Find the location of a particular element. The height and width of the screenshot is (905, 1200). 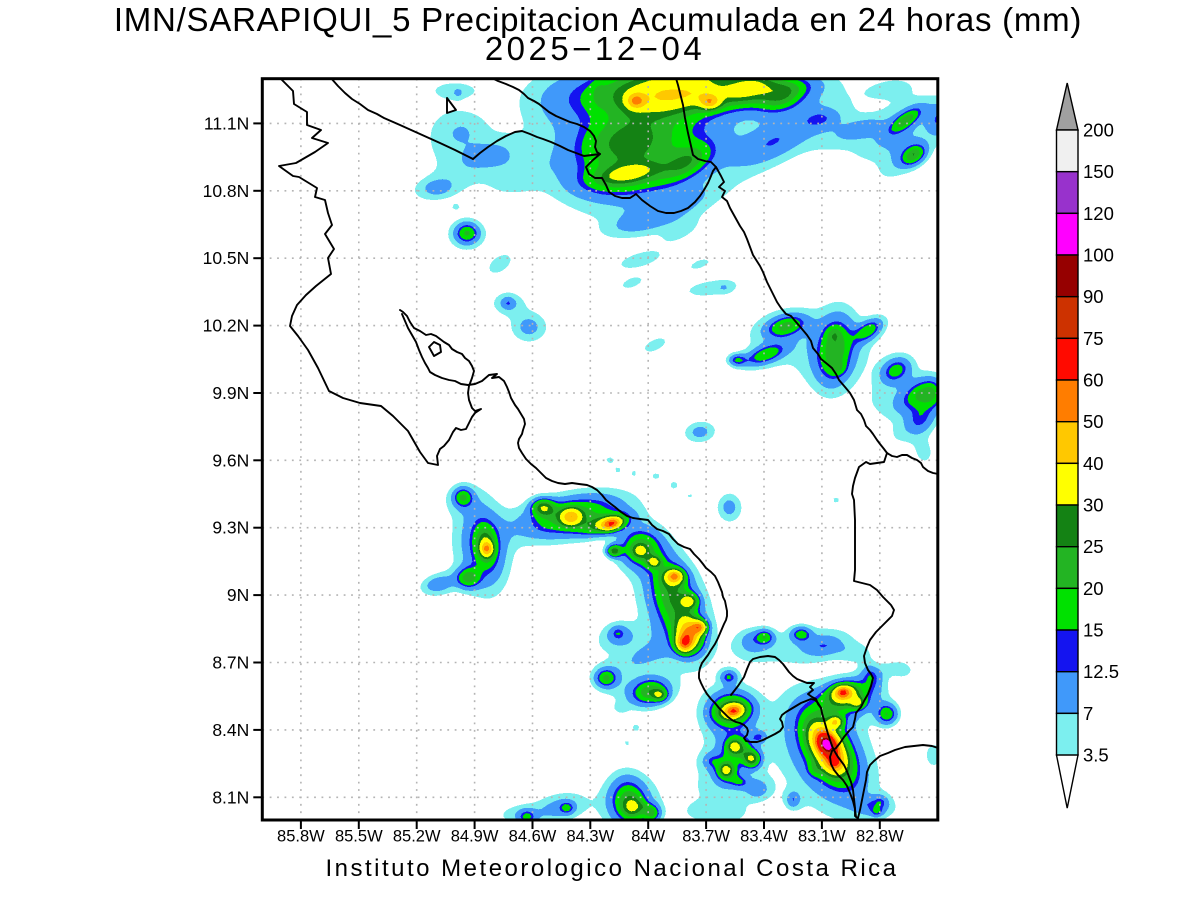

svg-text: 75 is located at coordinates (1093, 338).